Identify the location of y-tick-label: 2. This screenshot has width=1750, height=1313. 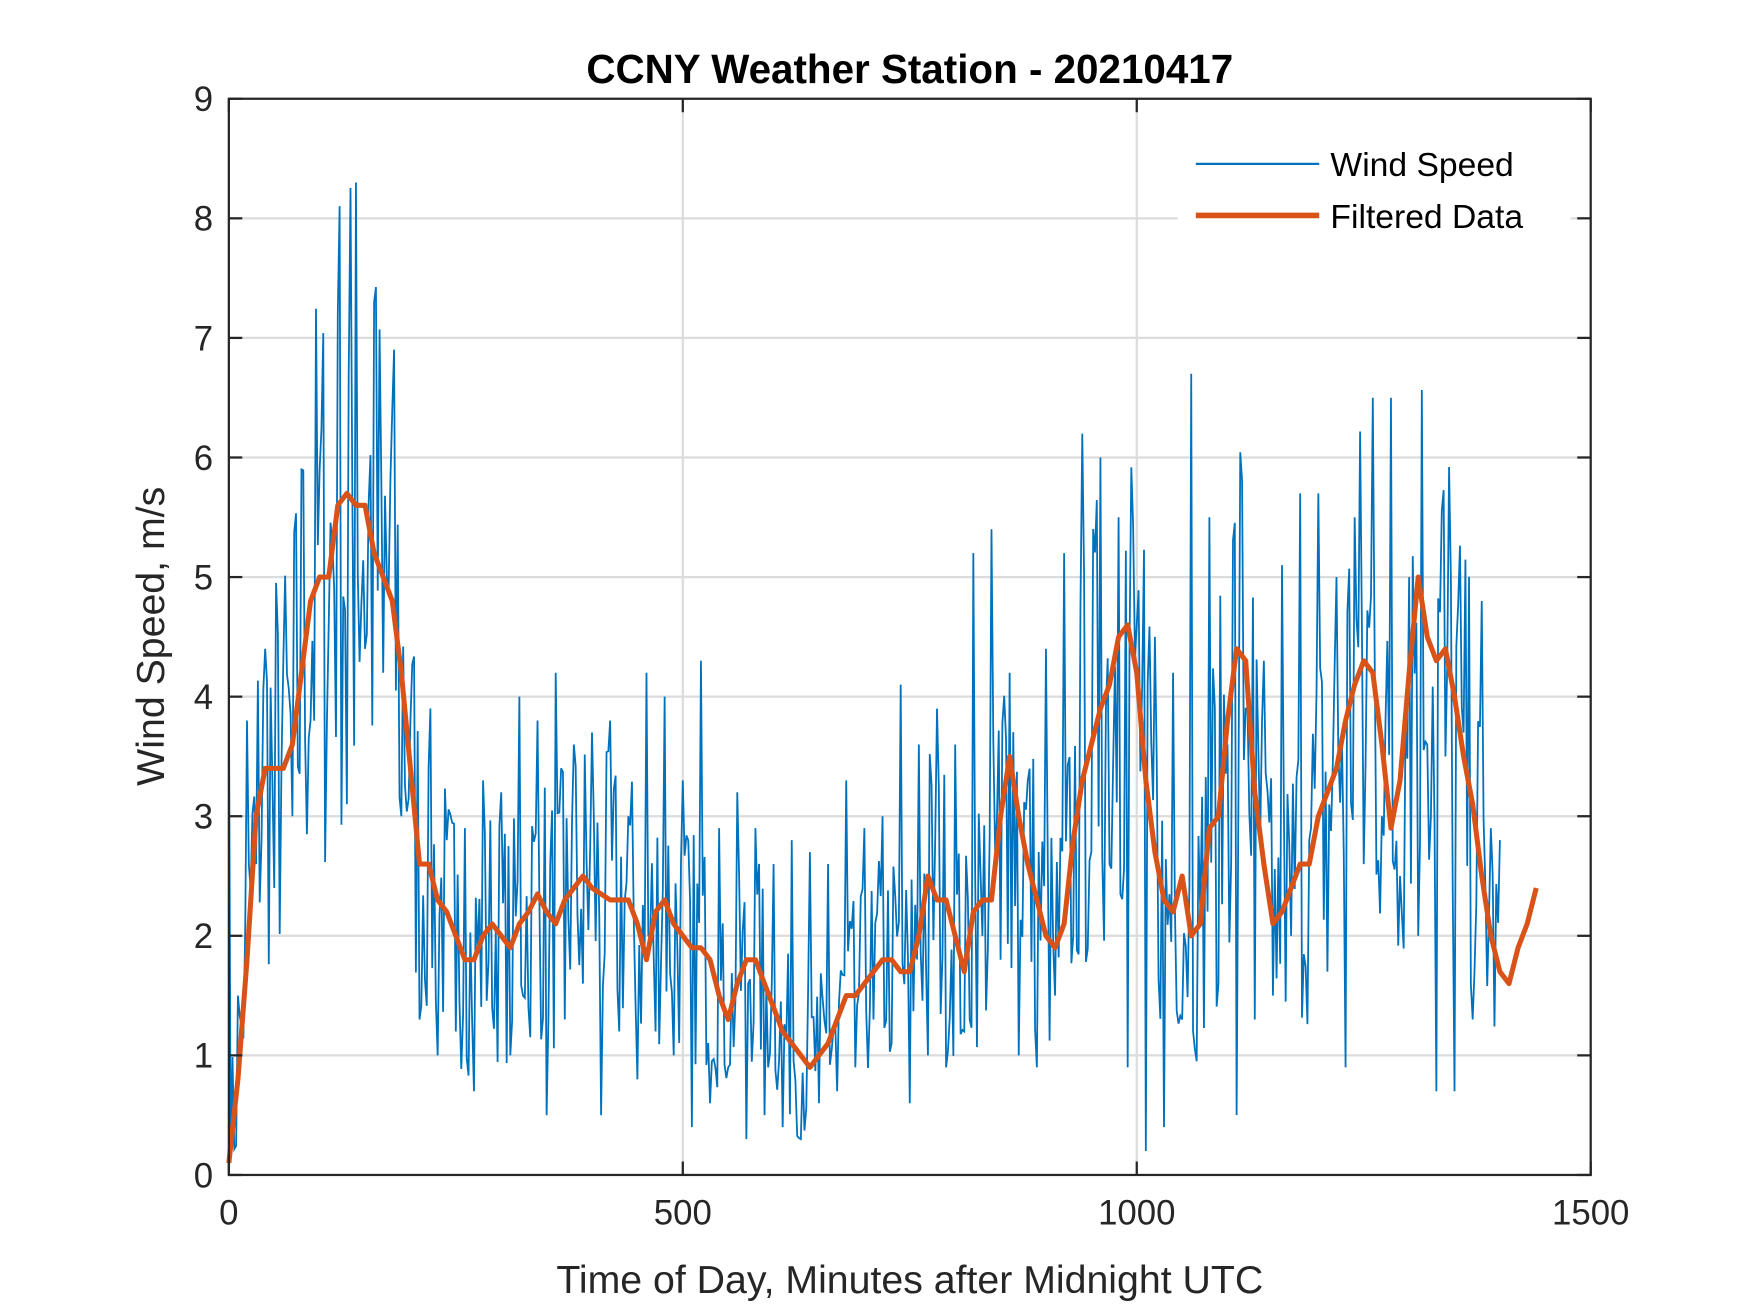
(203, 937).